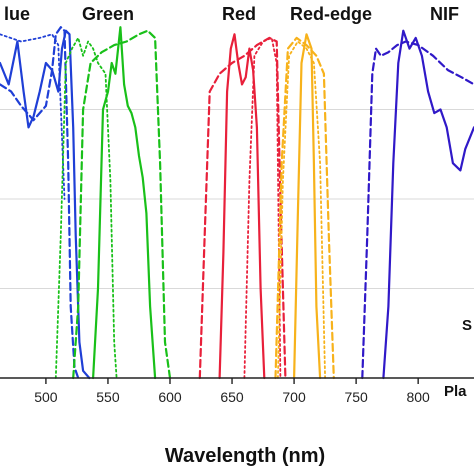  Describe the element at coordinates (232, 397) in the screenshot. I see `x-tick-label-650: 650` at that location.